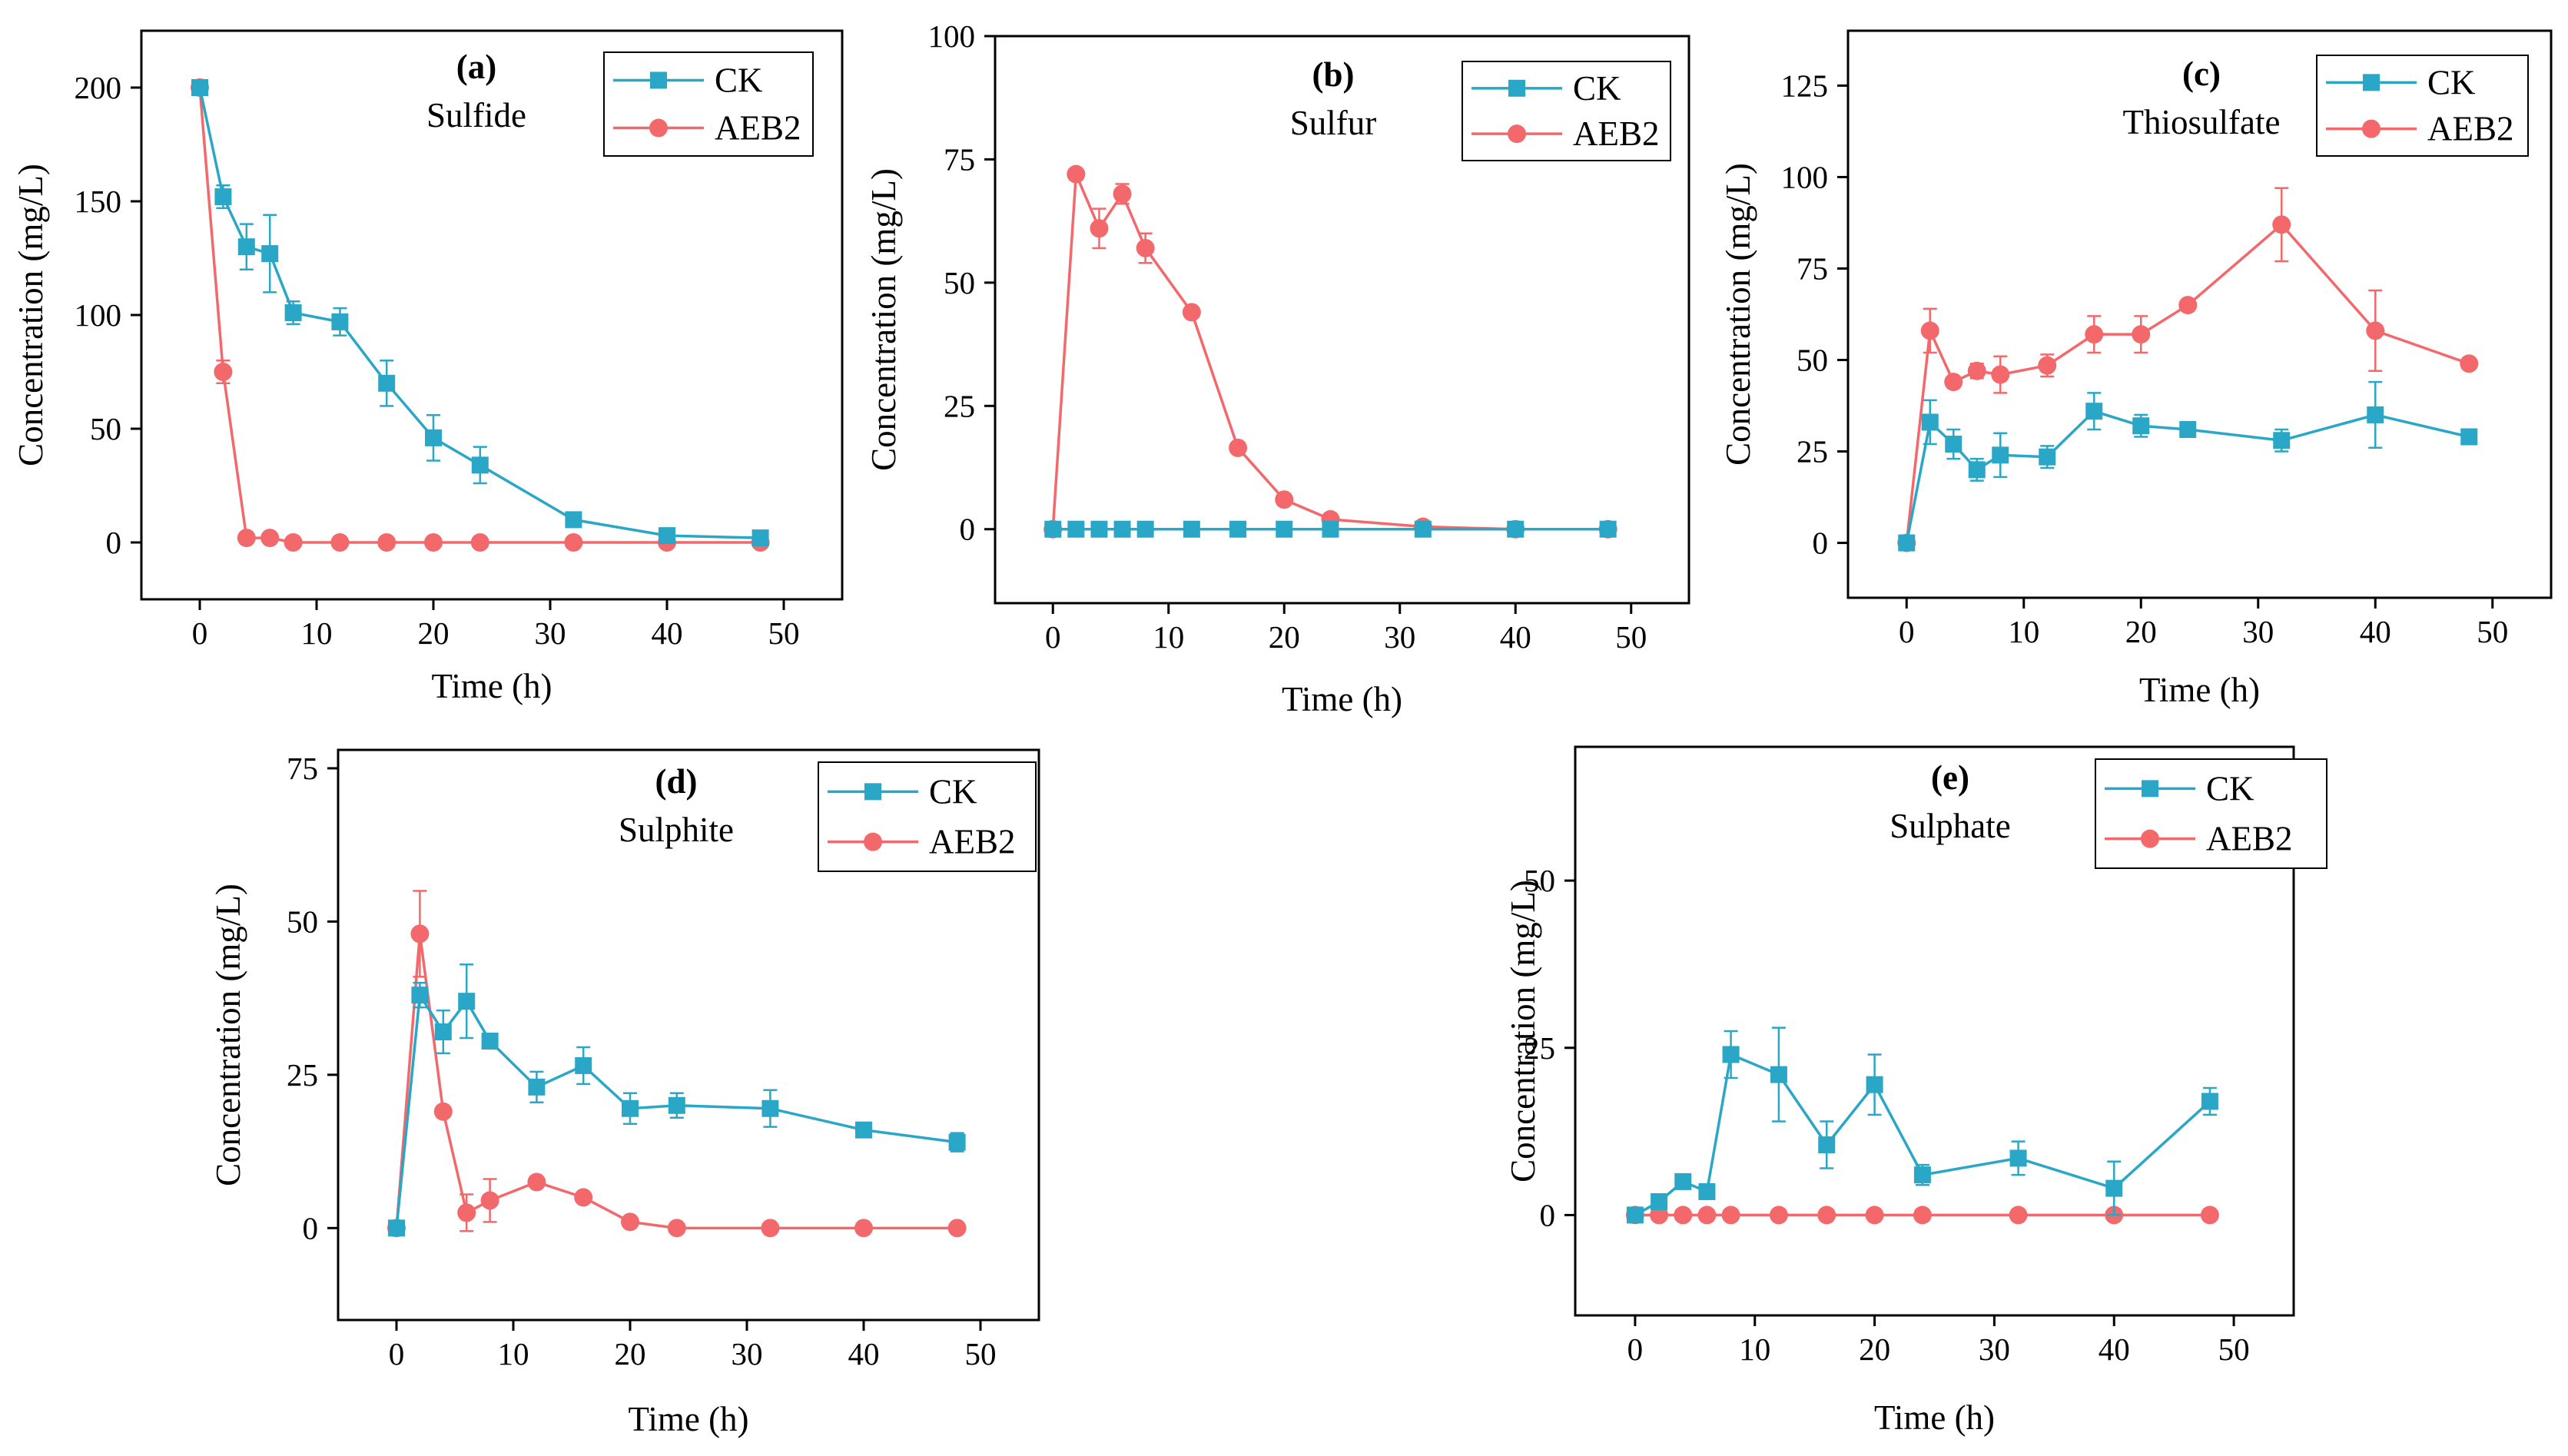  I want to click on y-tick-label: 100, so click(952, 36).